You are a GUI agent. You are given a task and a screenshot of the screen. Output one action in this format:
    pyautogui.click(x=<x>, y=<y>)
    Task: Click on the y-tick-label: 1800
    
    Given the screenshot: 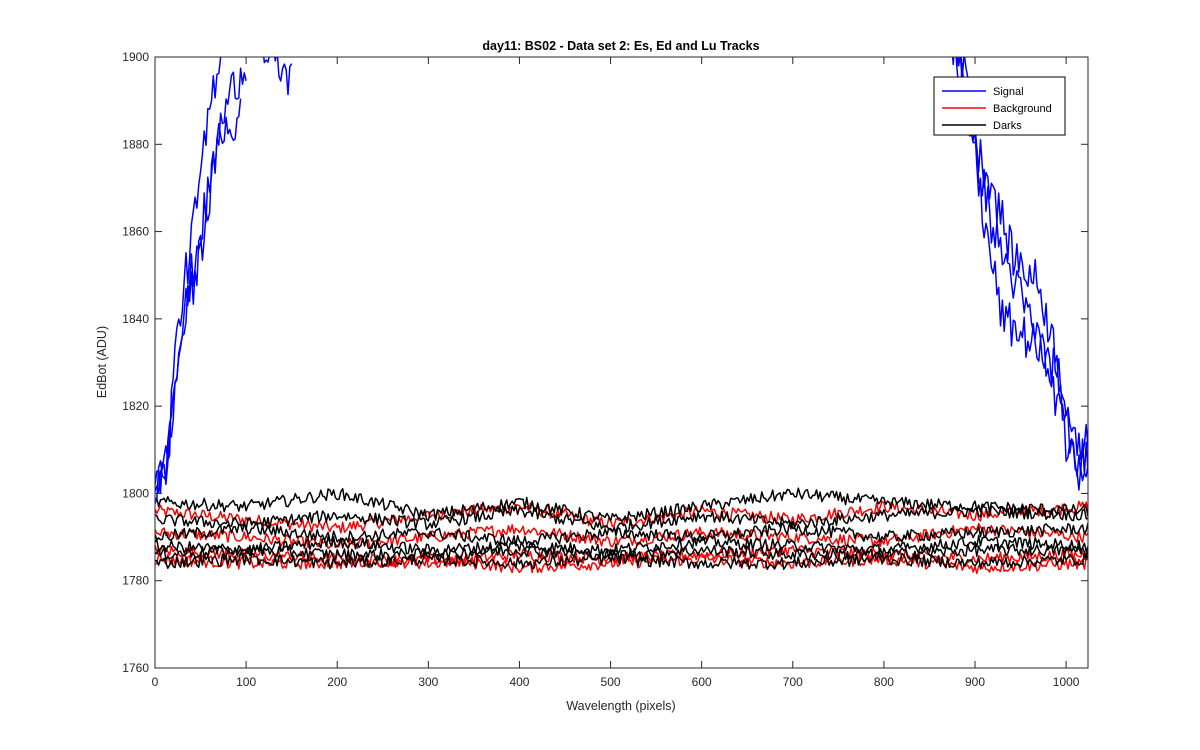 What is the action you would take?
    pyautogui.click(x=135, y=493)
    